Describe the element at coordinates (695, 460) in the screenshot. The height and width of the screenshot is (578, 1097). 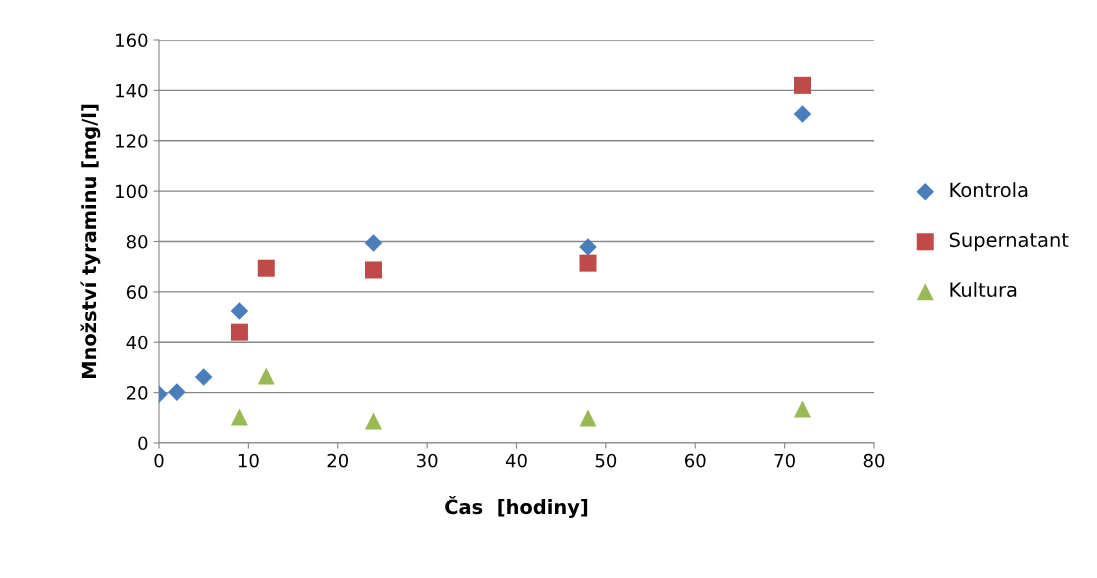
I see `x-tick-label: 60` at that location.